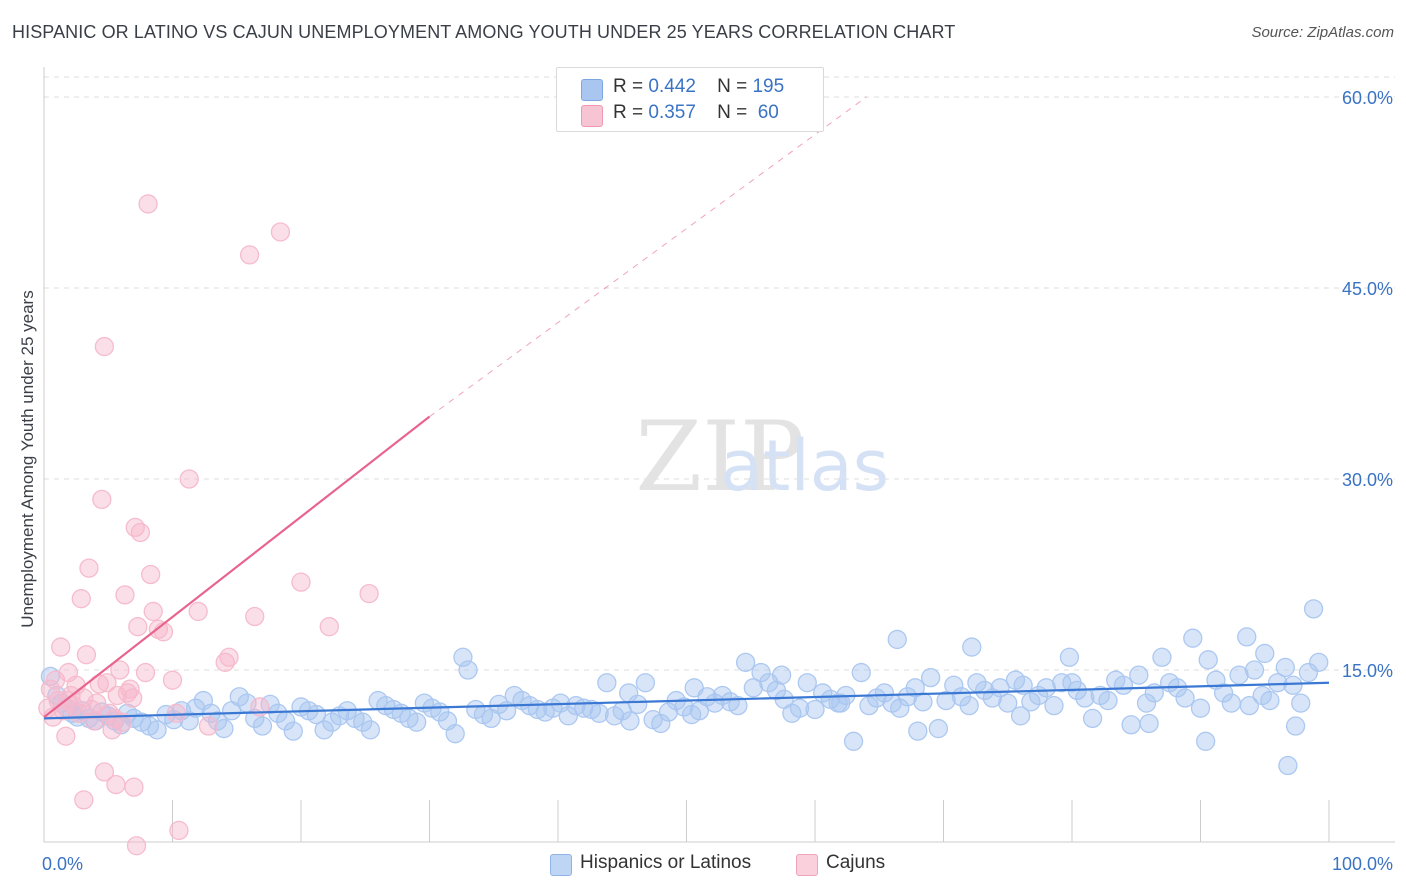 Image resolution: width=1406 pixels, height=892 pixels. I want to click on r-label: R =, so click(628, 112).